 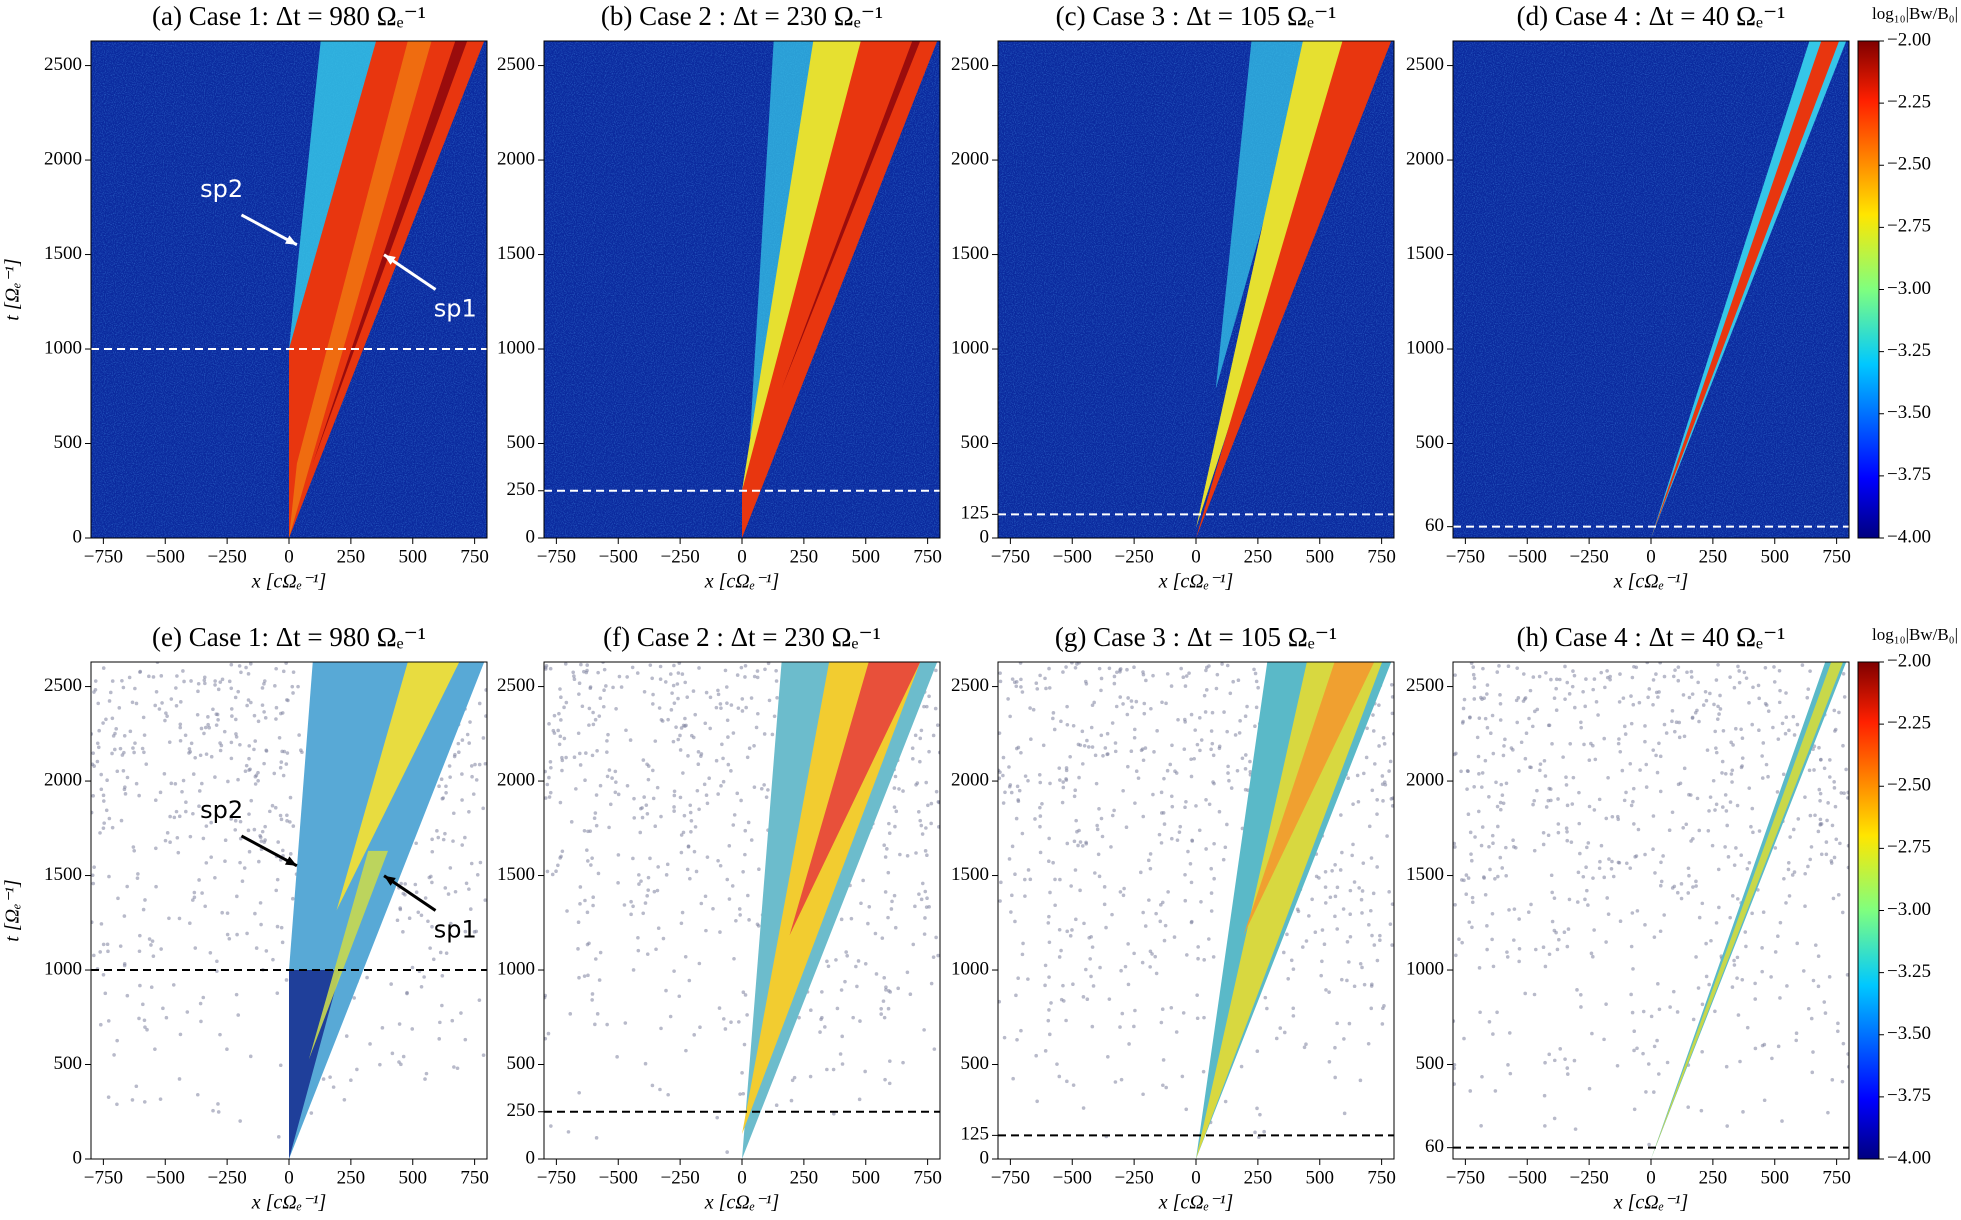 I want to click on x-tick-label: −250, so click(x=1589, y=1177).